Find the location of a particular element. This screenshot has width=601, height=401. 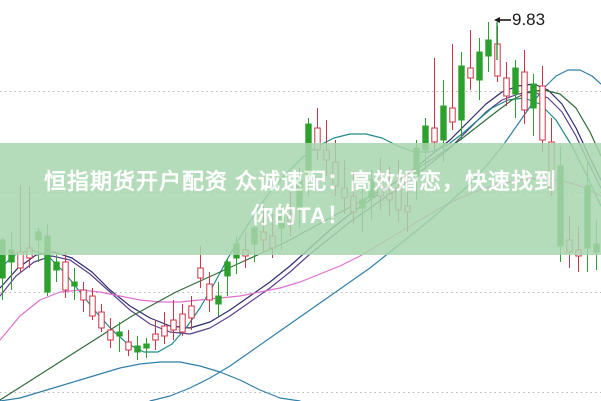

ma-line-ma-steelblue is located at coordinates (150, 381).